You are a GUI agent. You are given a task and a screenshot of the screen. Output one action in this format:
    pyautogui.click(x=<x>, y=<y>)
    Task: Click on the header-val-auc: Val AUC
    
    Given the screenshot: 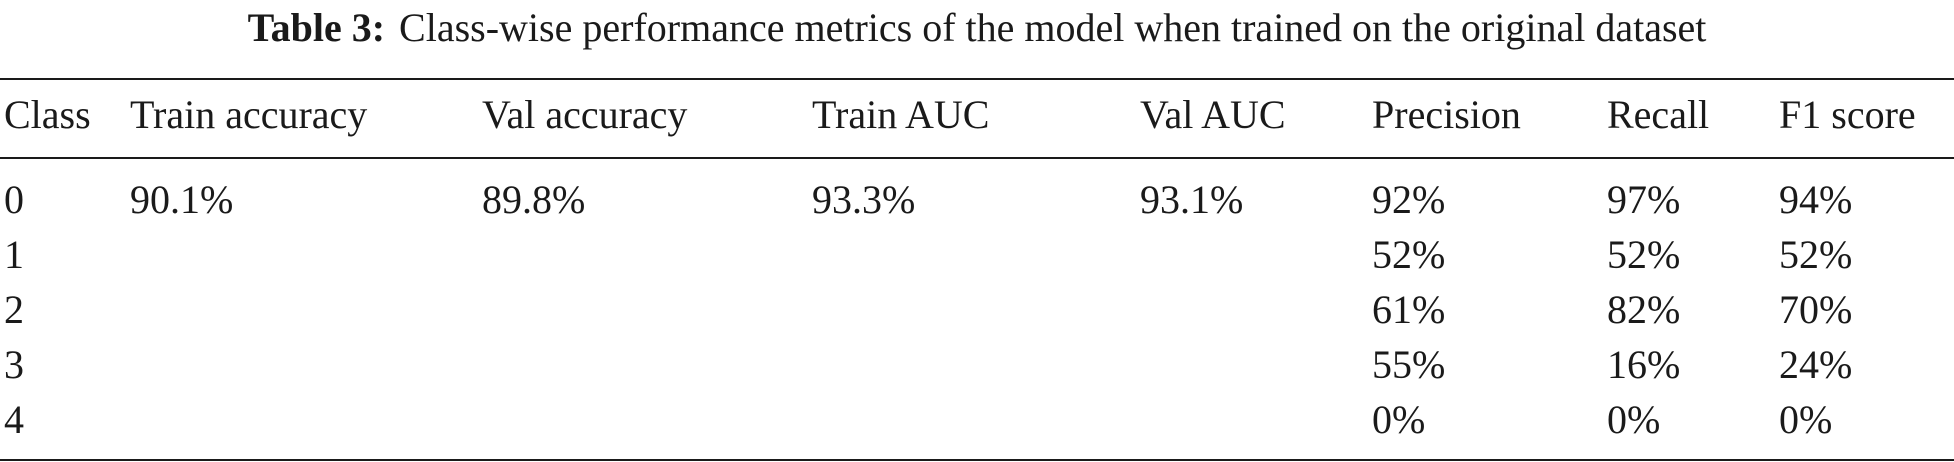 What is the action you would take?
    pyautogui.click(x=1213, y=114)
    